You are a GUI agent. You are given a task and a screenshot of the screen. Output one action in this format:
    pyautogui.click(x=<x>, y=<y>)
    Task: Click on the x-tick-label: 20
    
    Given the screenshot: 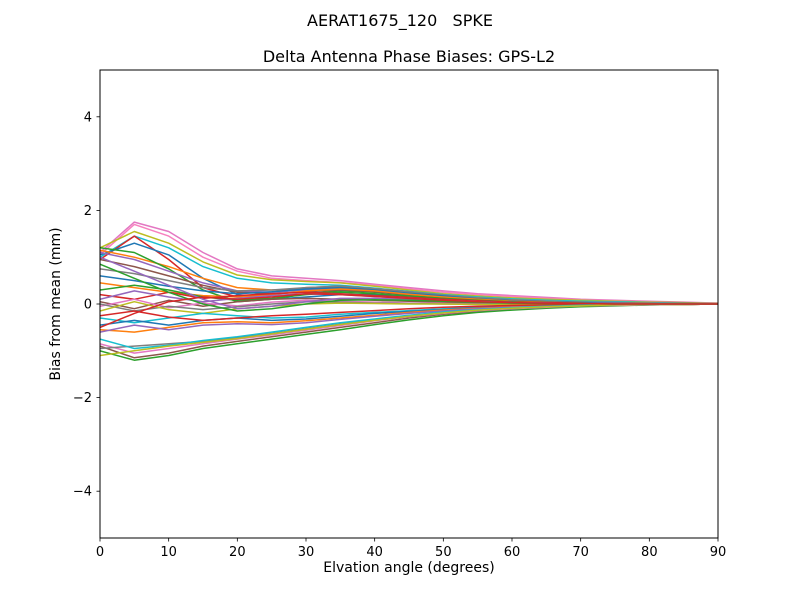 What is the action you would take?
    pyautogui.click(x=237, y=552)
    